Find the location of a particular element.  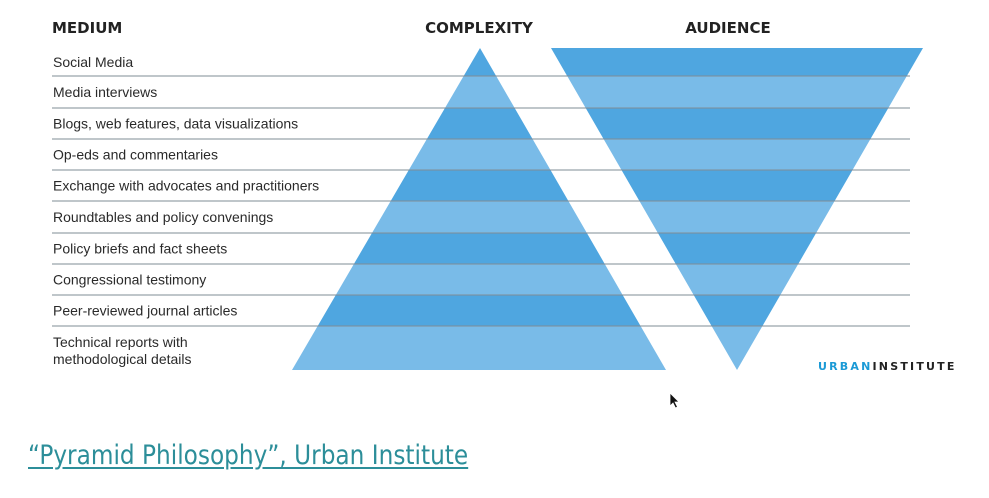

medium-item-line: methodological details is located at coordinates (122, 359).